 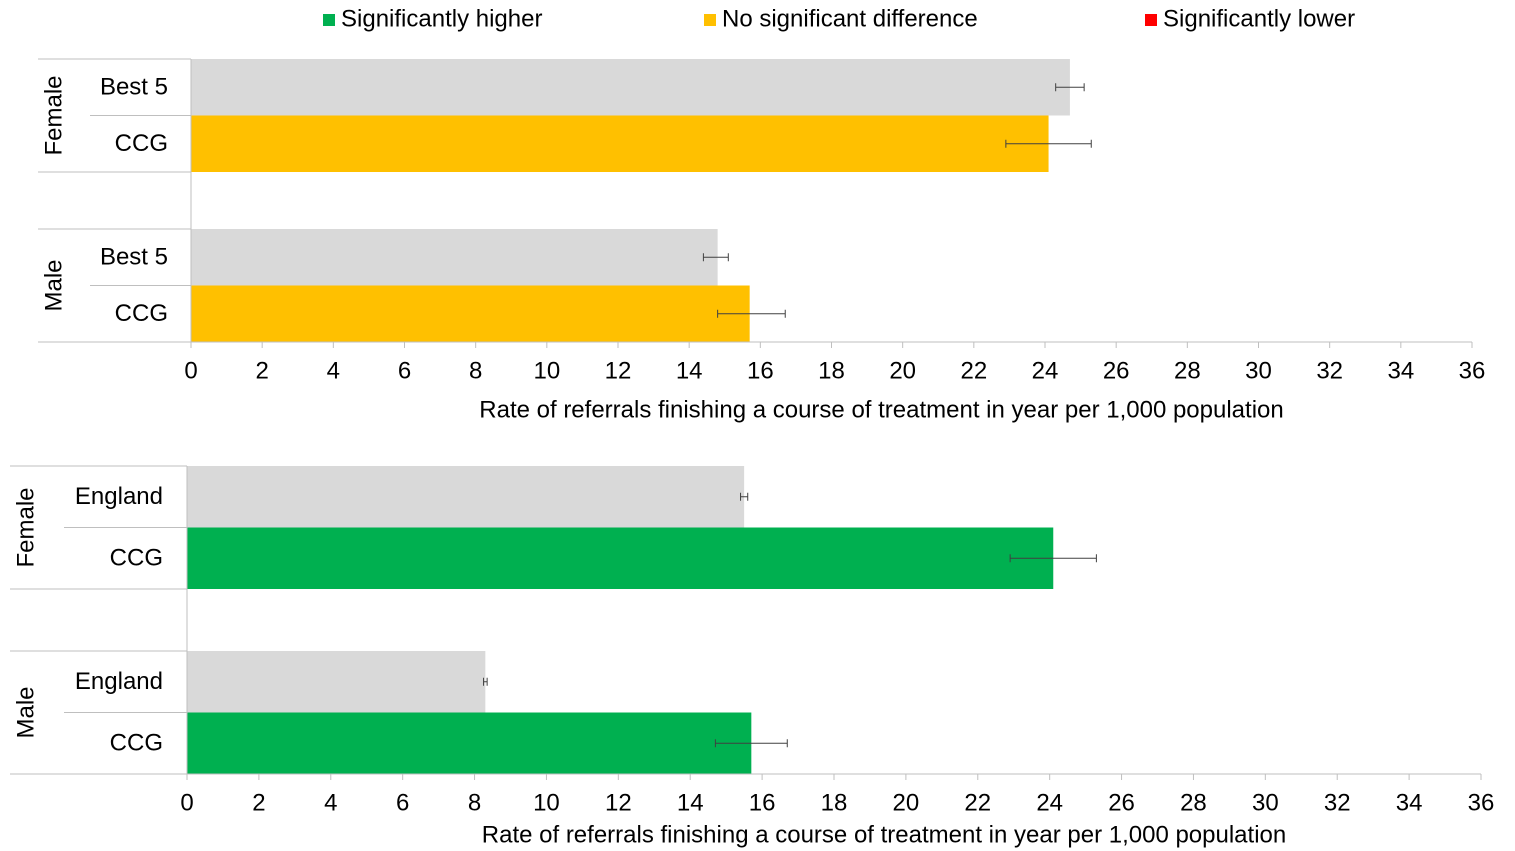 I want to click on legend-label: Significantly lower, so click(x=1259, y=18).